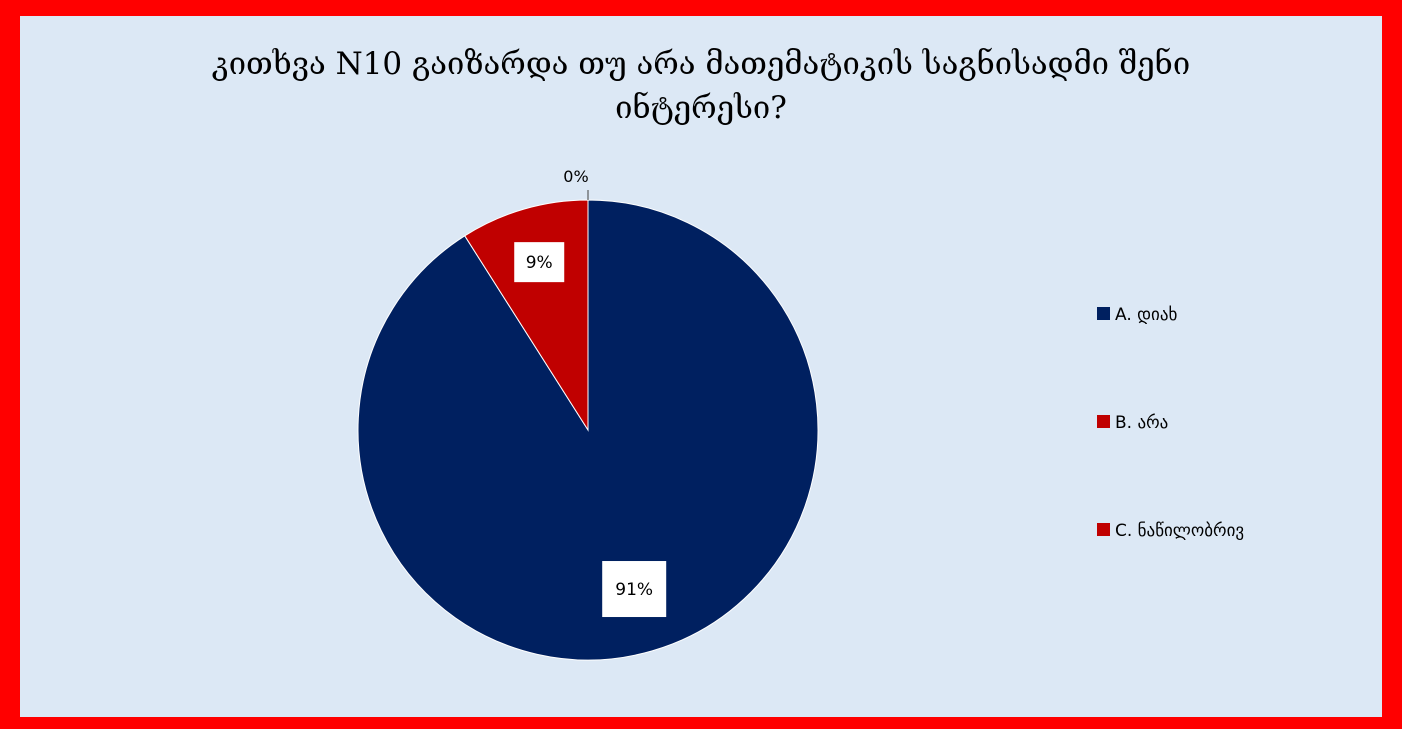 This screenshot has width=1402, height=729. I want to click on data-label-2: 0%, so click(575, 176).